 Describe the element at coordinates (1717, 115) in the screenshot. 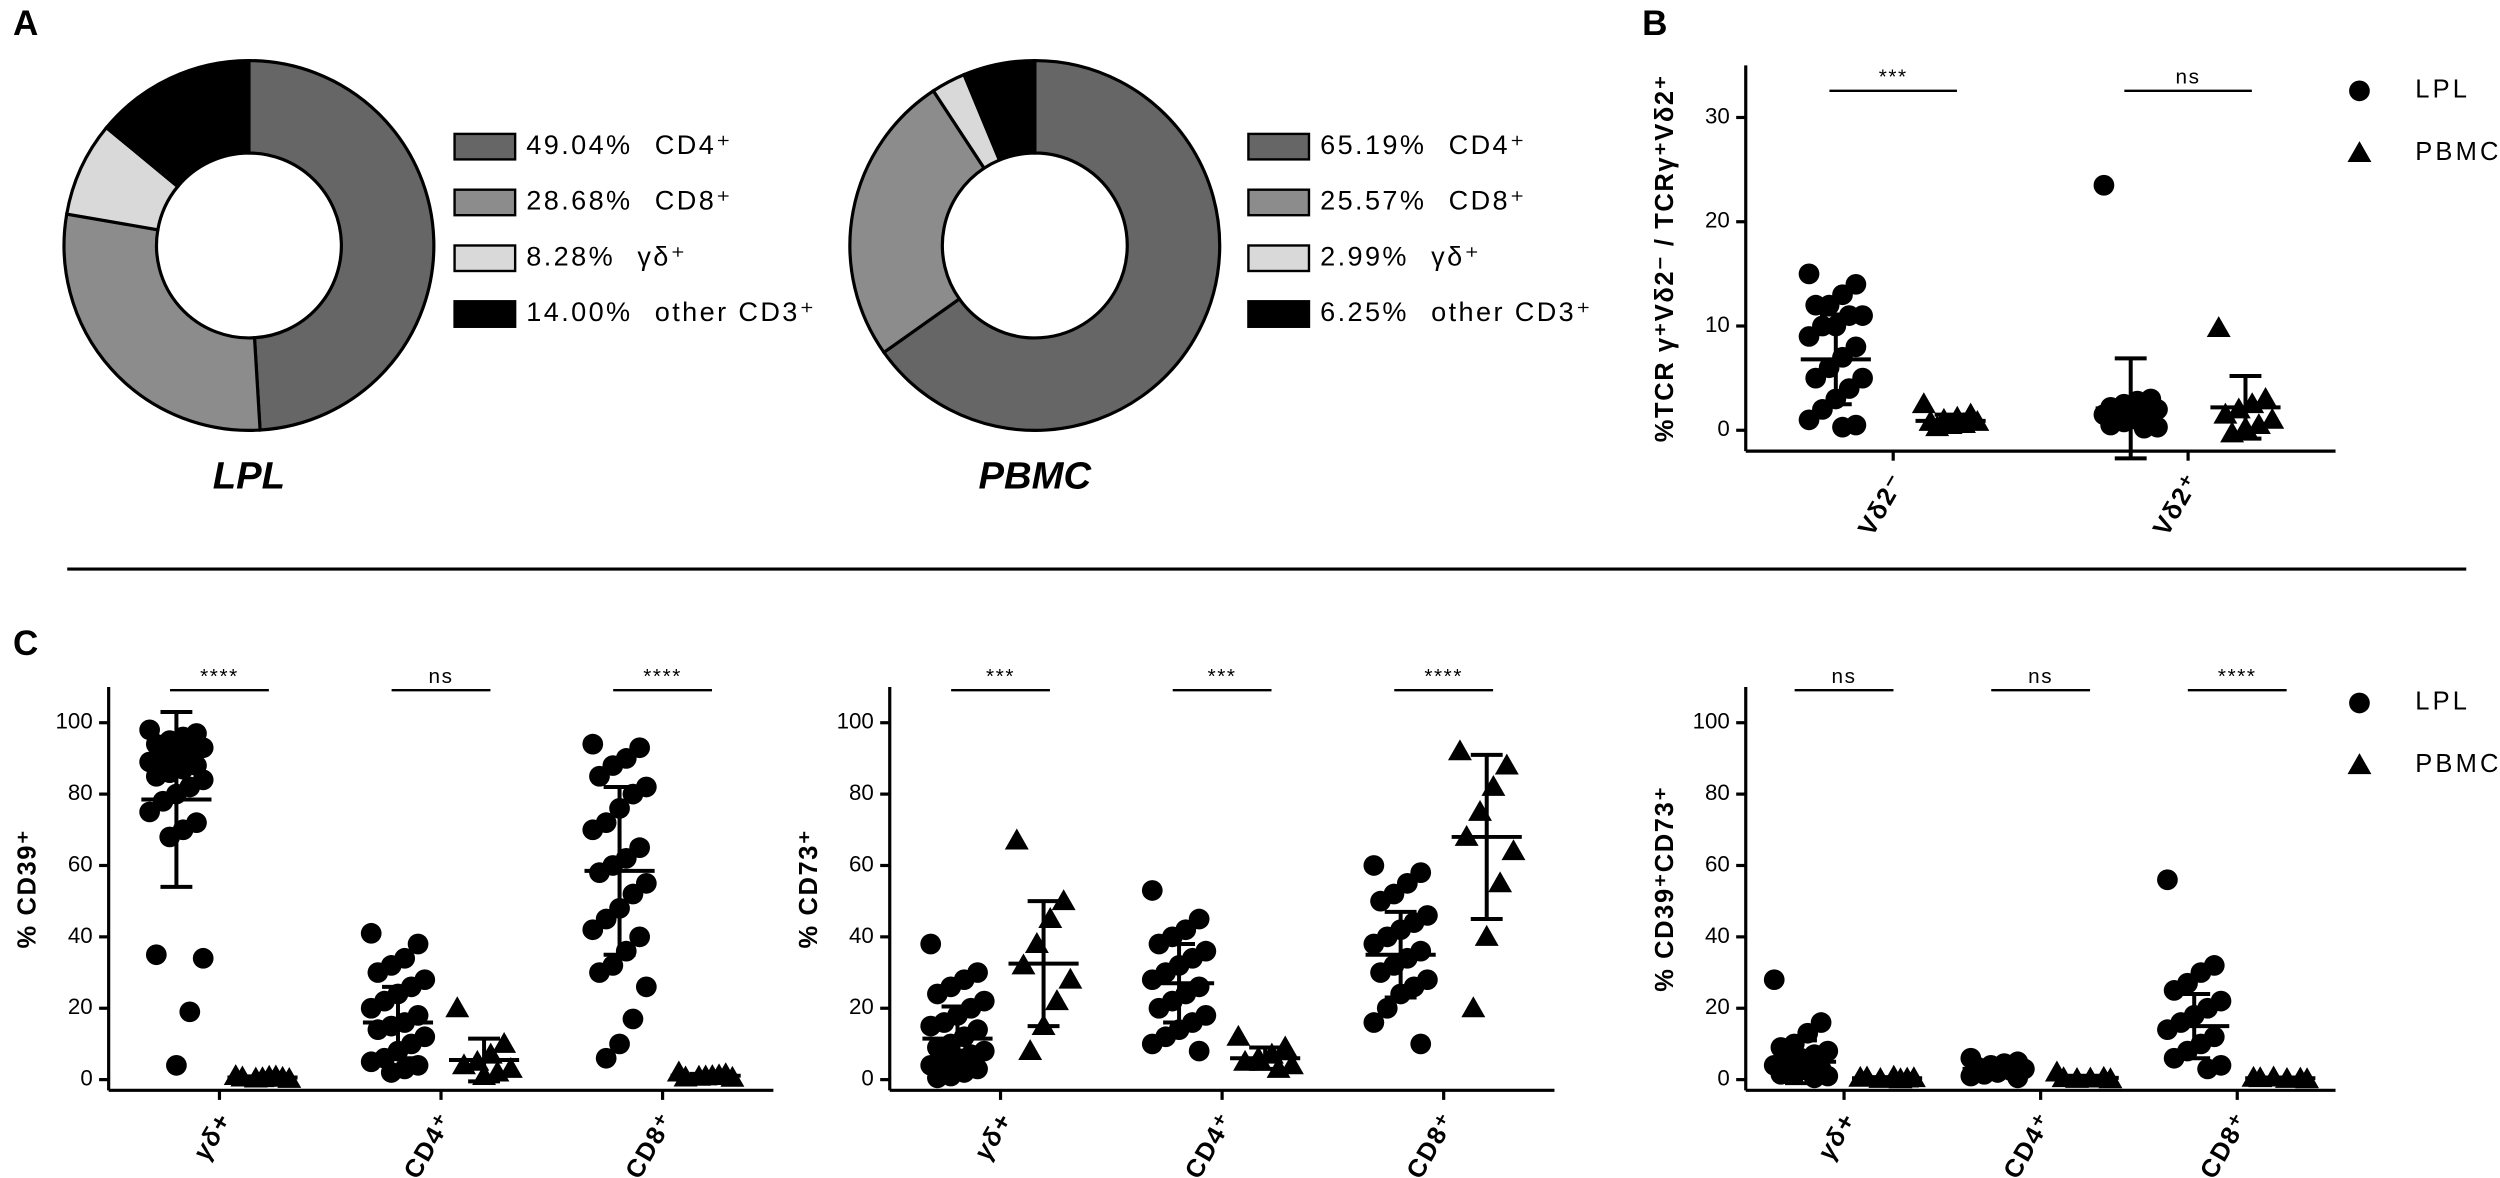

I see `y-tick-label: 30` at that location.